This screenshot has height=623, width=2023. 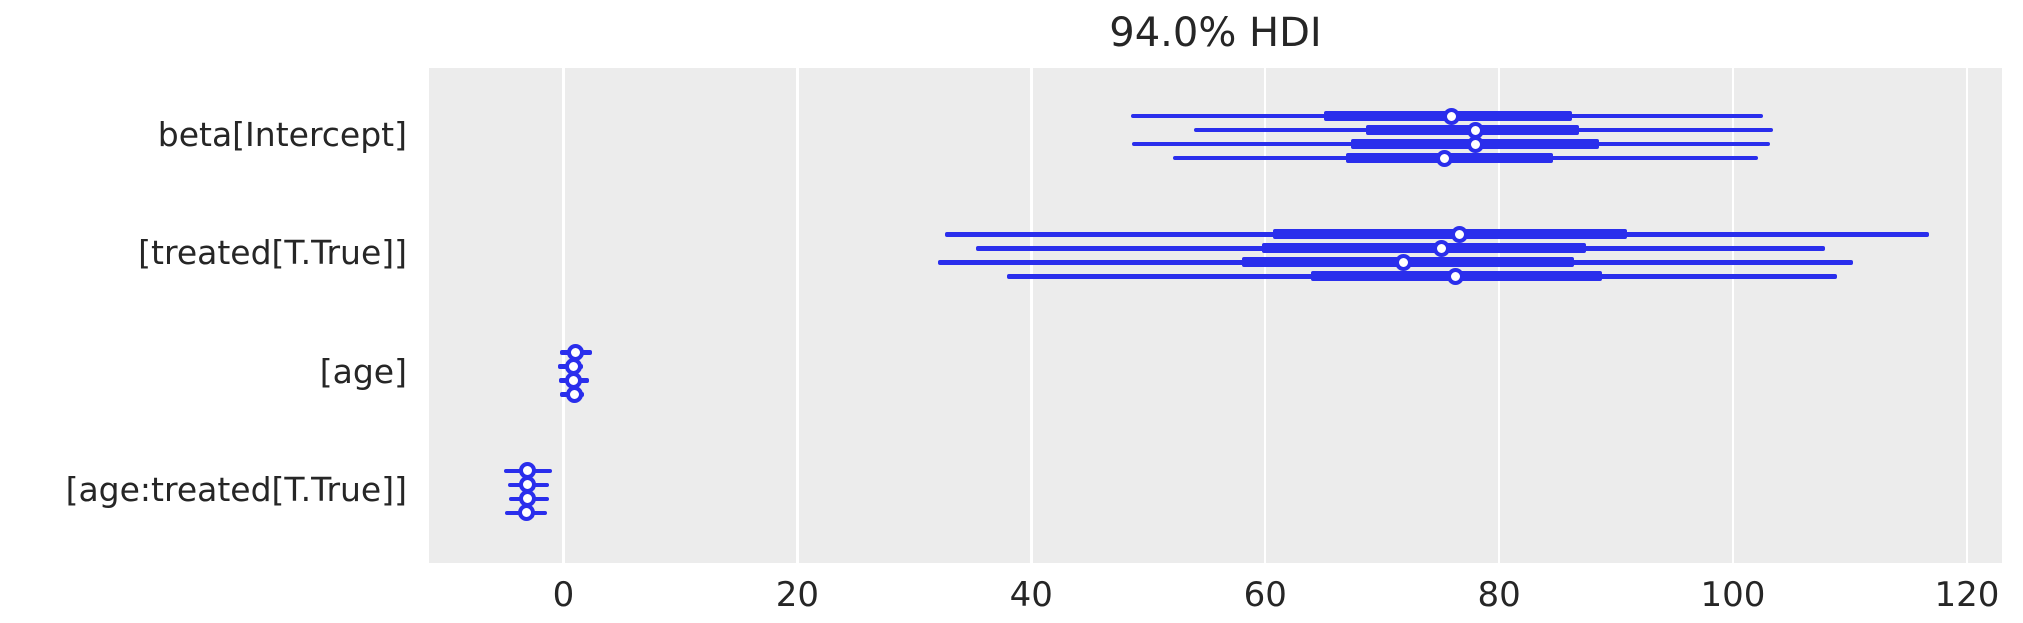 What do you see at coordinates (1265, 595) in the screenshot?
I see `x-tick-label-60: 60` at bounding box center [1265, 595].